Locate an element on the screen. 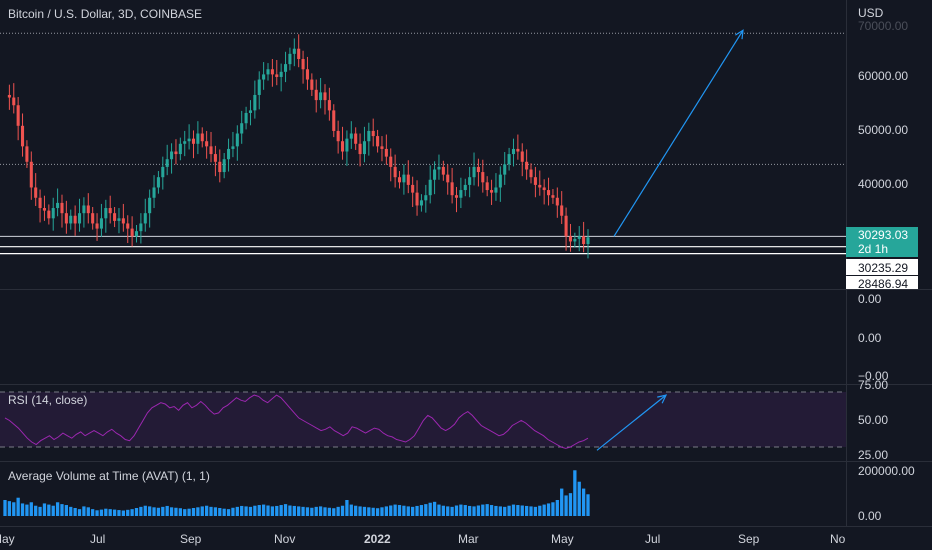 The image size is (932, 550). time-axis: May Jul Sep Nov 2022 Mar May Jul Sep No is located at coordinates (423, 539).